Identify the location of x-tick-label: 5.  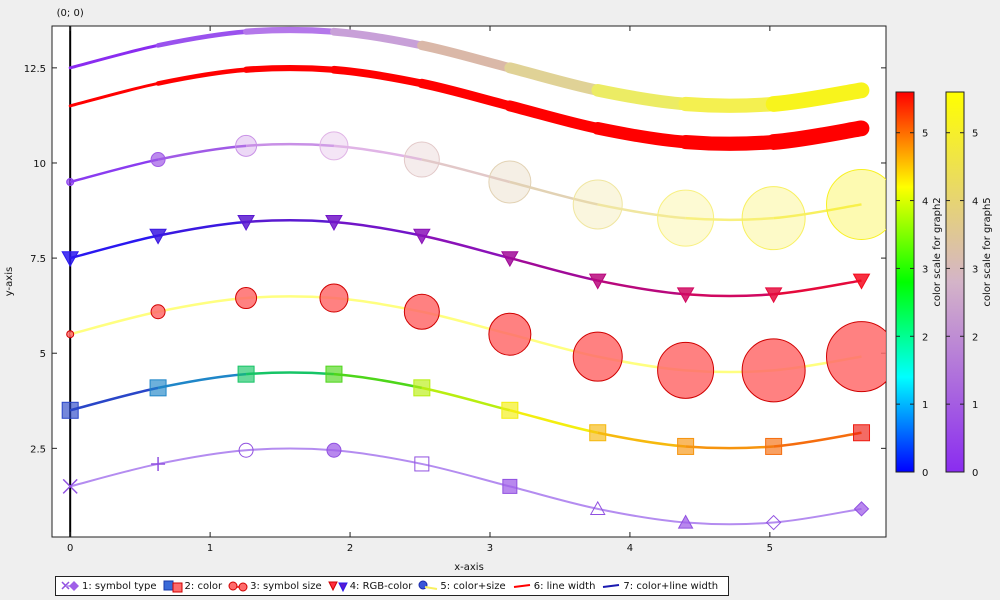
(770, 548).